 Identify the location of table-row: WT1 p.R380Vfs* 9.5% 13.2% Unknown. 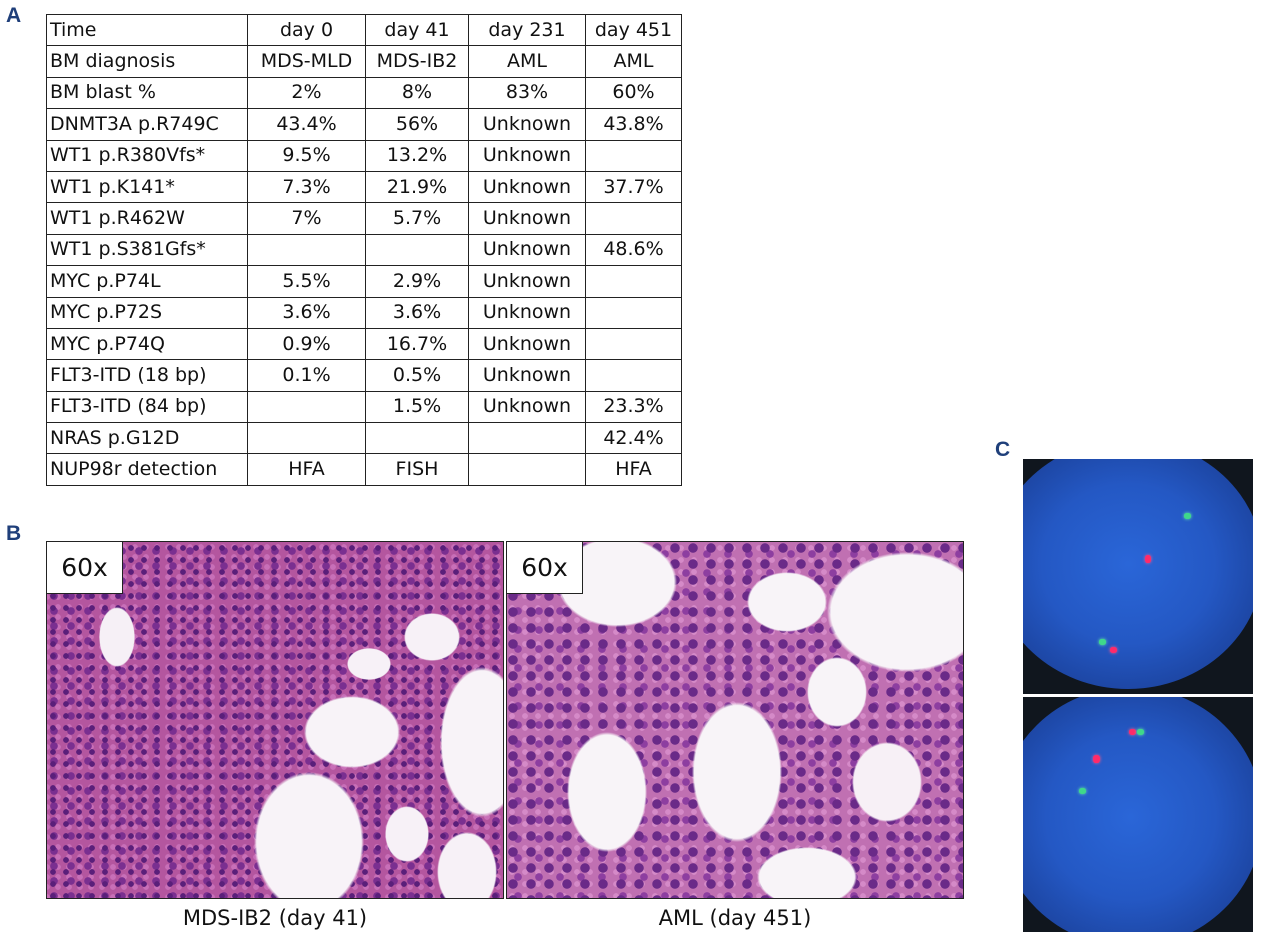
(364, 155).